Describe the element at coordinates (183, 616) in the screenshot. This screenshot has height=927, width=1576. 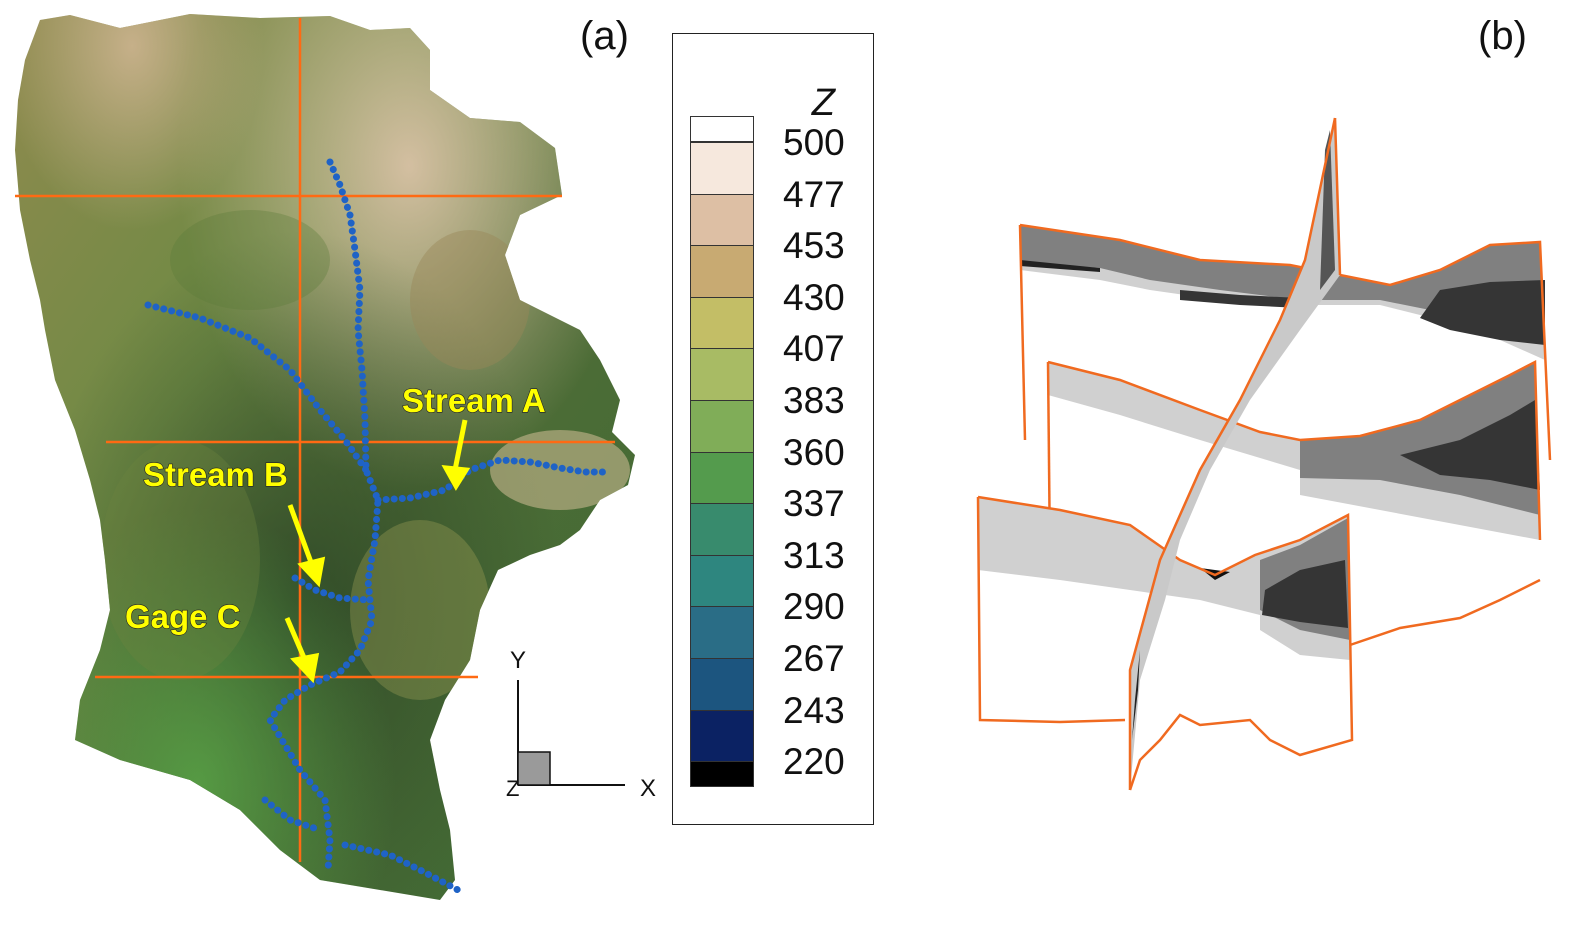
I see `gage-c-label: Gage C` at that location.